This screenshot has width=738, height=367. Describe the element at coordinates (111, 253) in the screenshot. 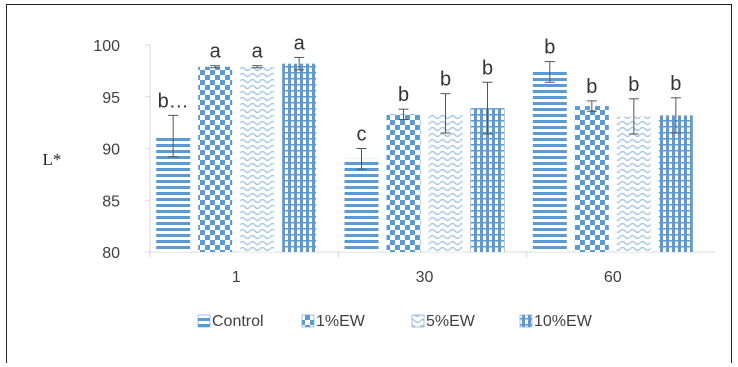

I see `y-tick-label: 80` at that location.